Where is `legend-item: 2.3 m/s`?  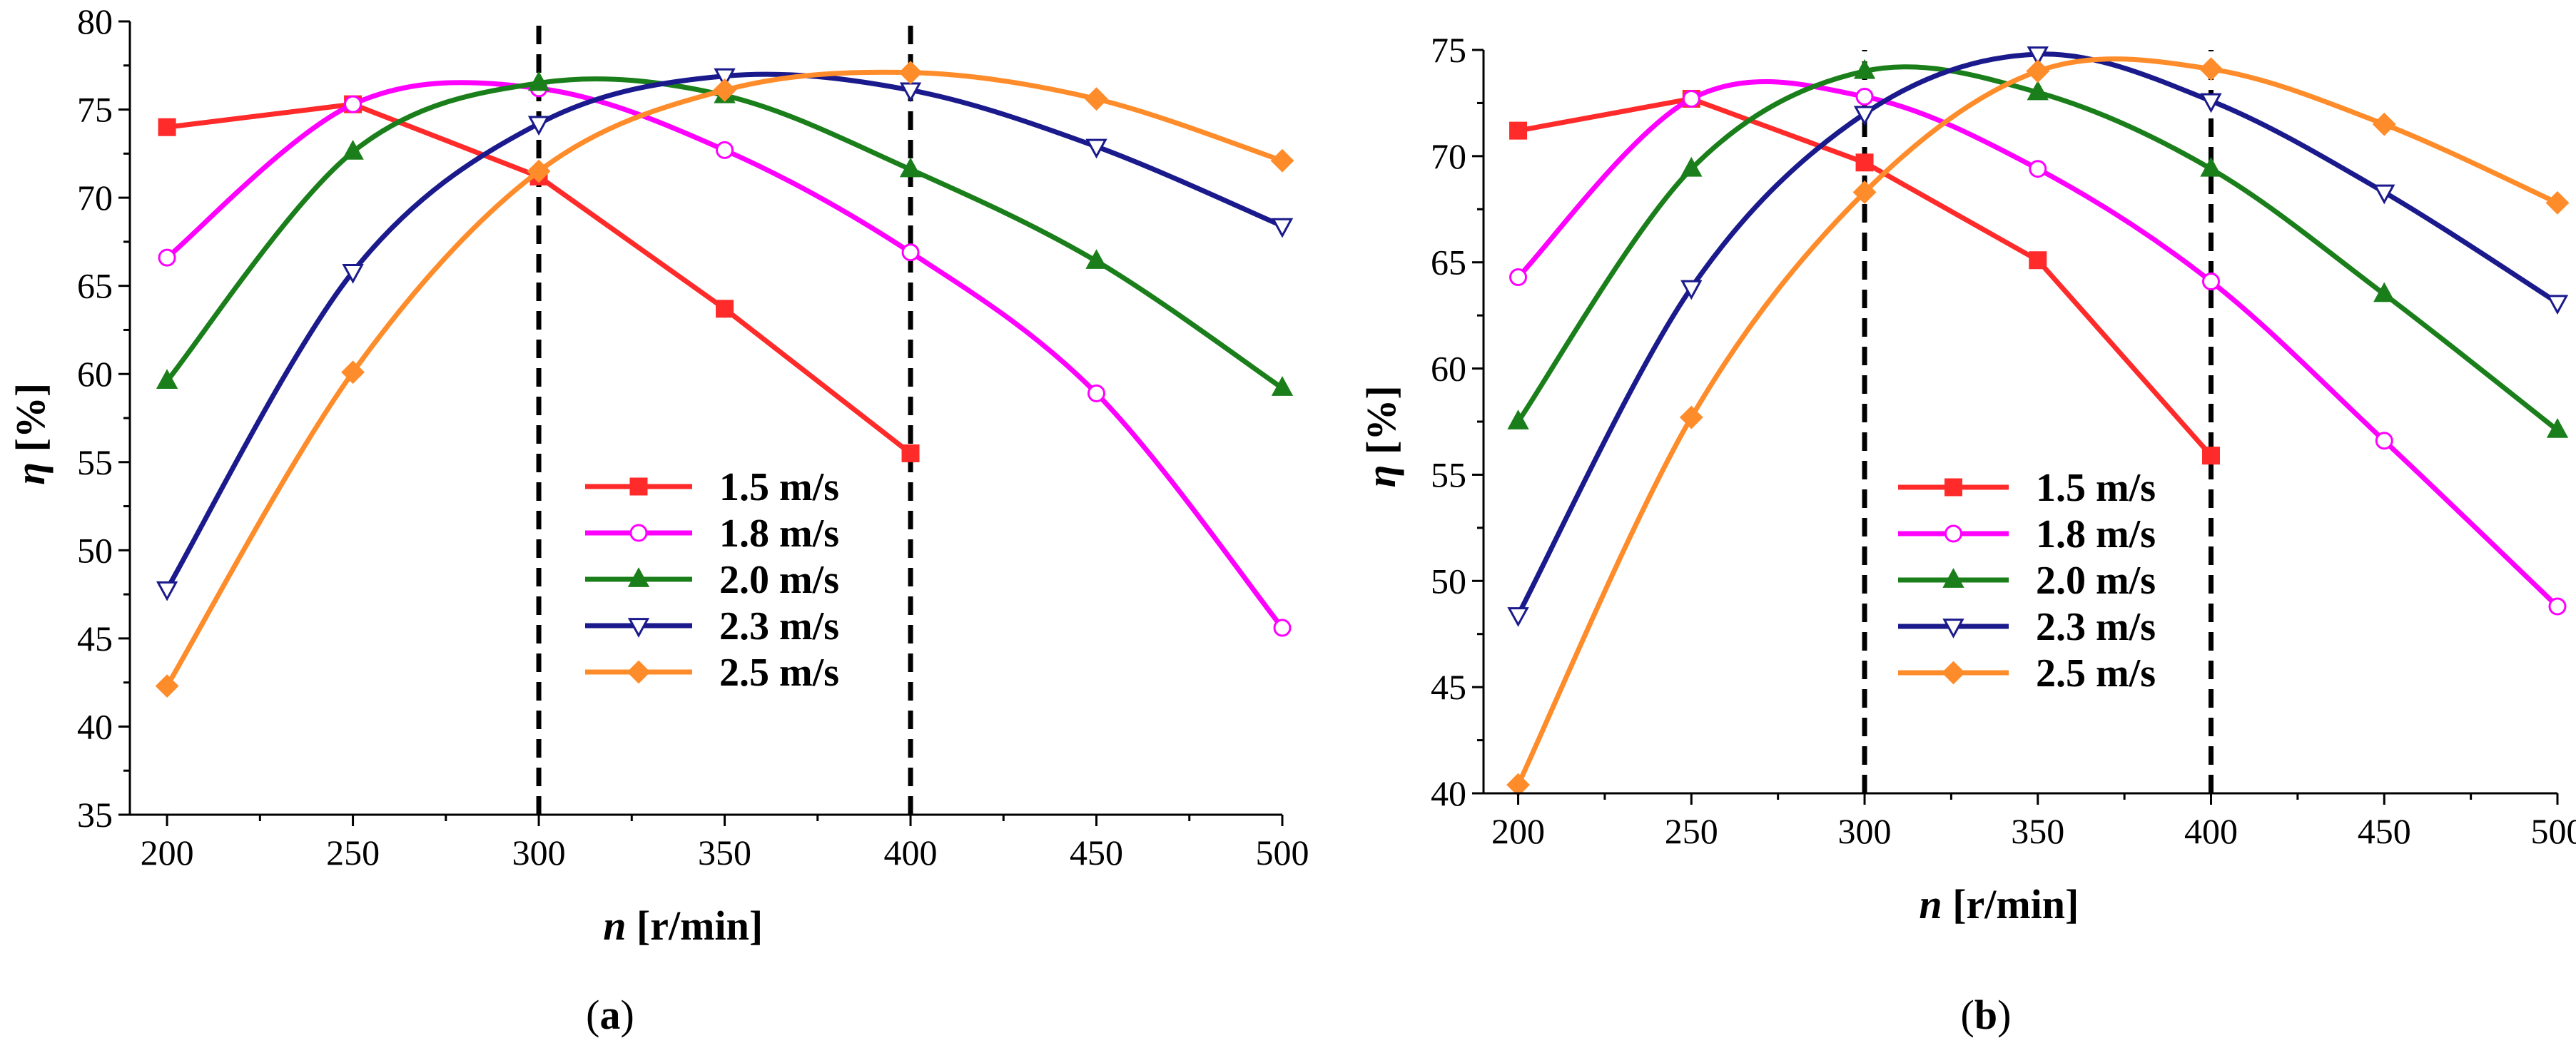
legend-item: 2.3 m/s is located at coordinates (2027, 627).